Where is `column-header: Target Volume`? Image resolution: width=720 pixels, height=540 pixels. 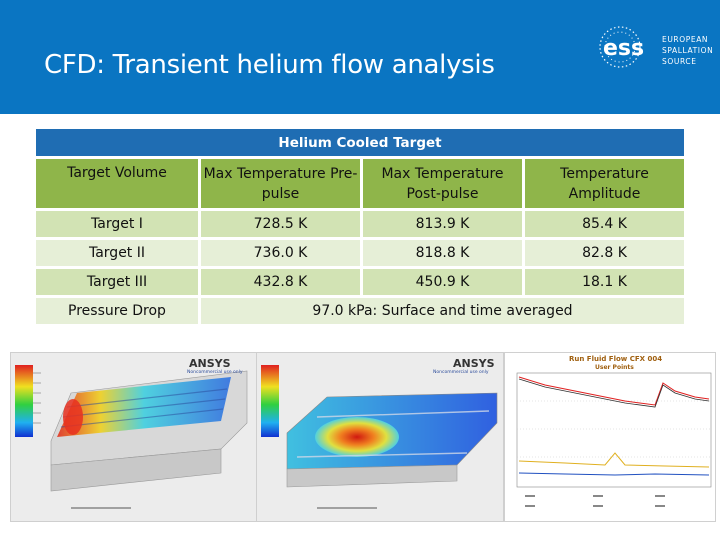 column-header: Target Volume is located at coordinates (117, 183).